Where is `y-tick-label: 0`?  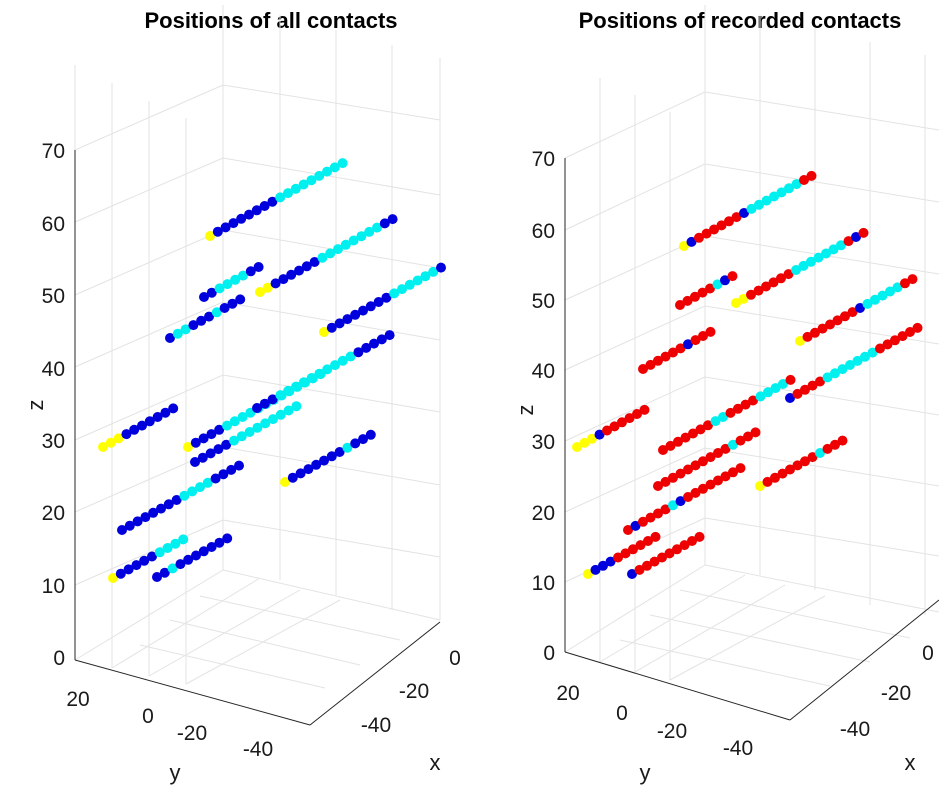 y-tick-label: 0 is located at coordinates (622, 713).